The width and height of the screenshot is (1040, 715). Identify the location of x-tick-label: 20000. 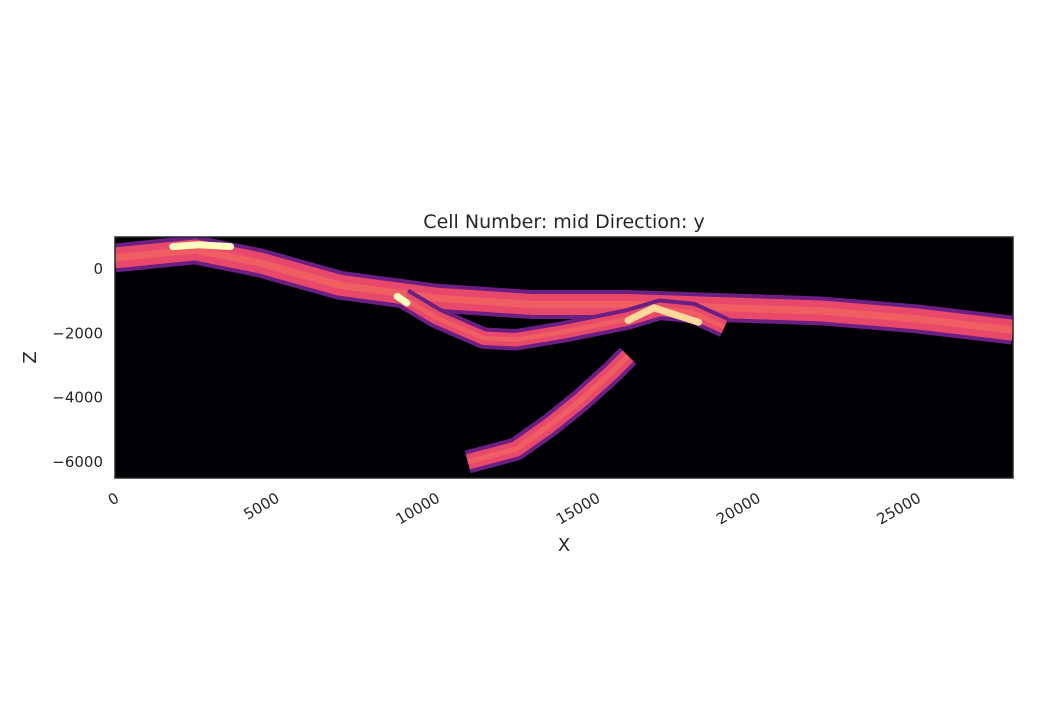
(738, 508).